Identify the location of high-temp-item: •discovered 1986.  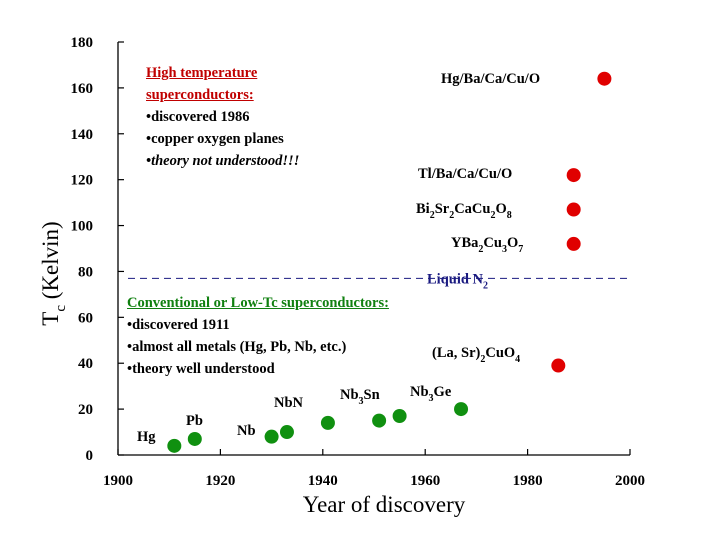
(198, 117).